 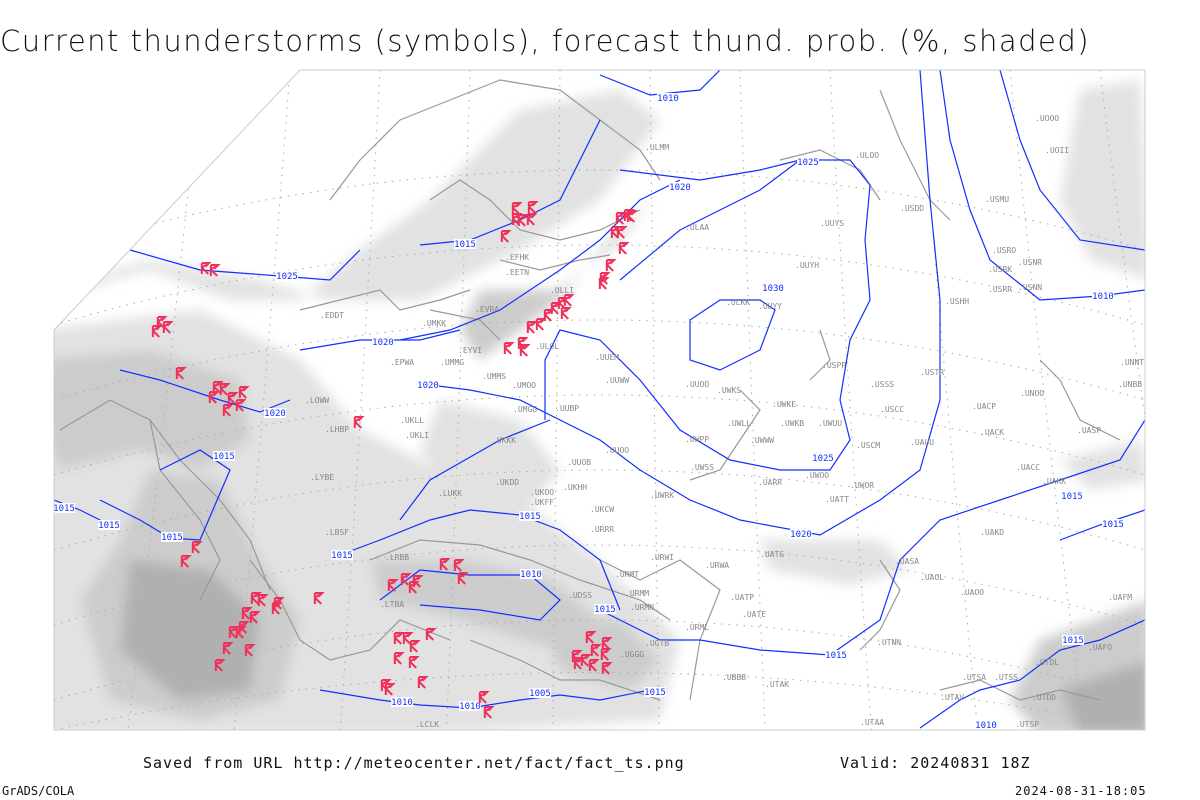 I want to click on station-label: .ULOO, so click(x=867, y=155).